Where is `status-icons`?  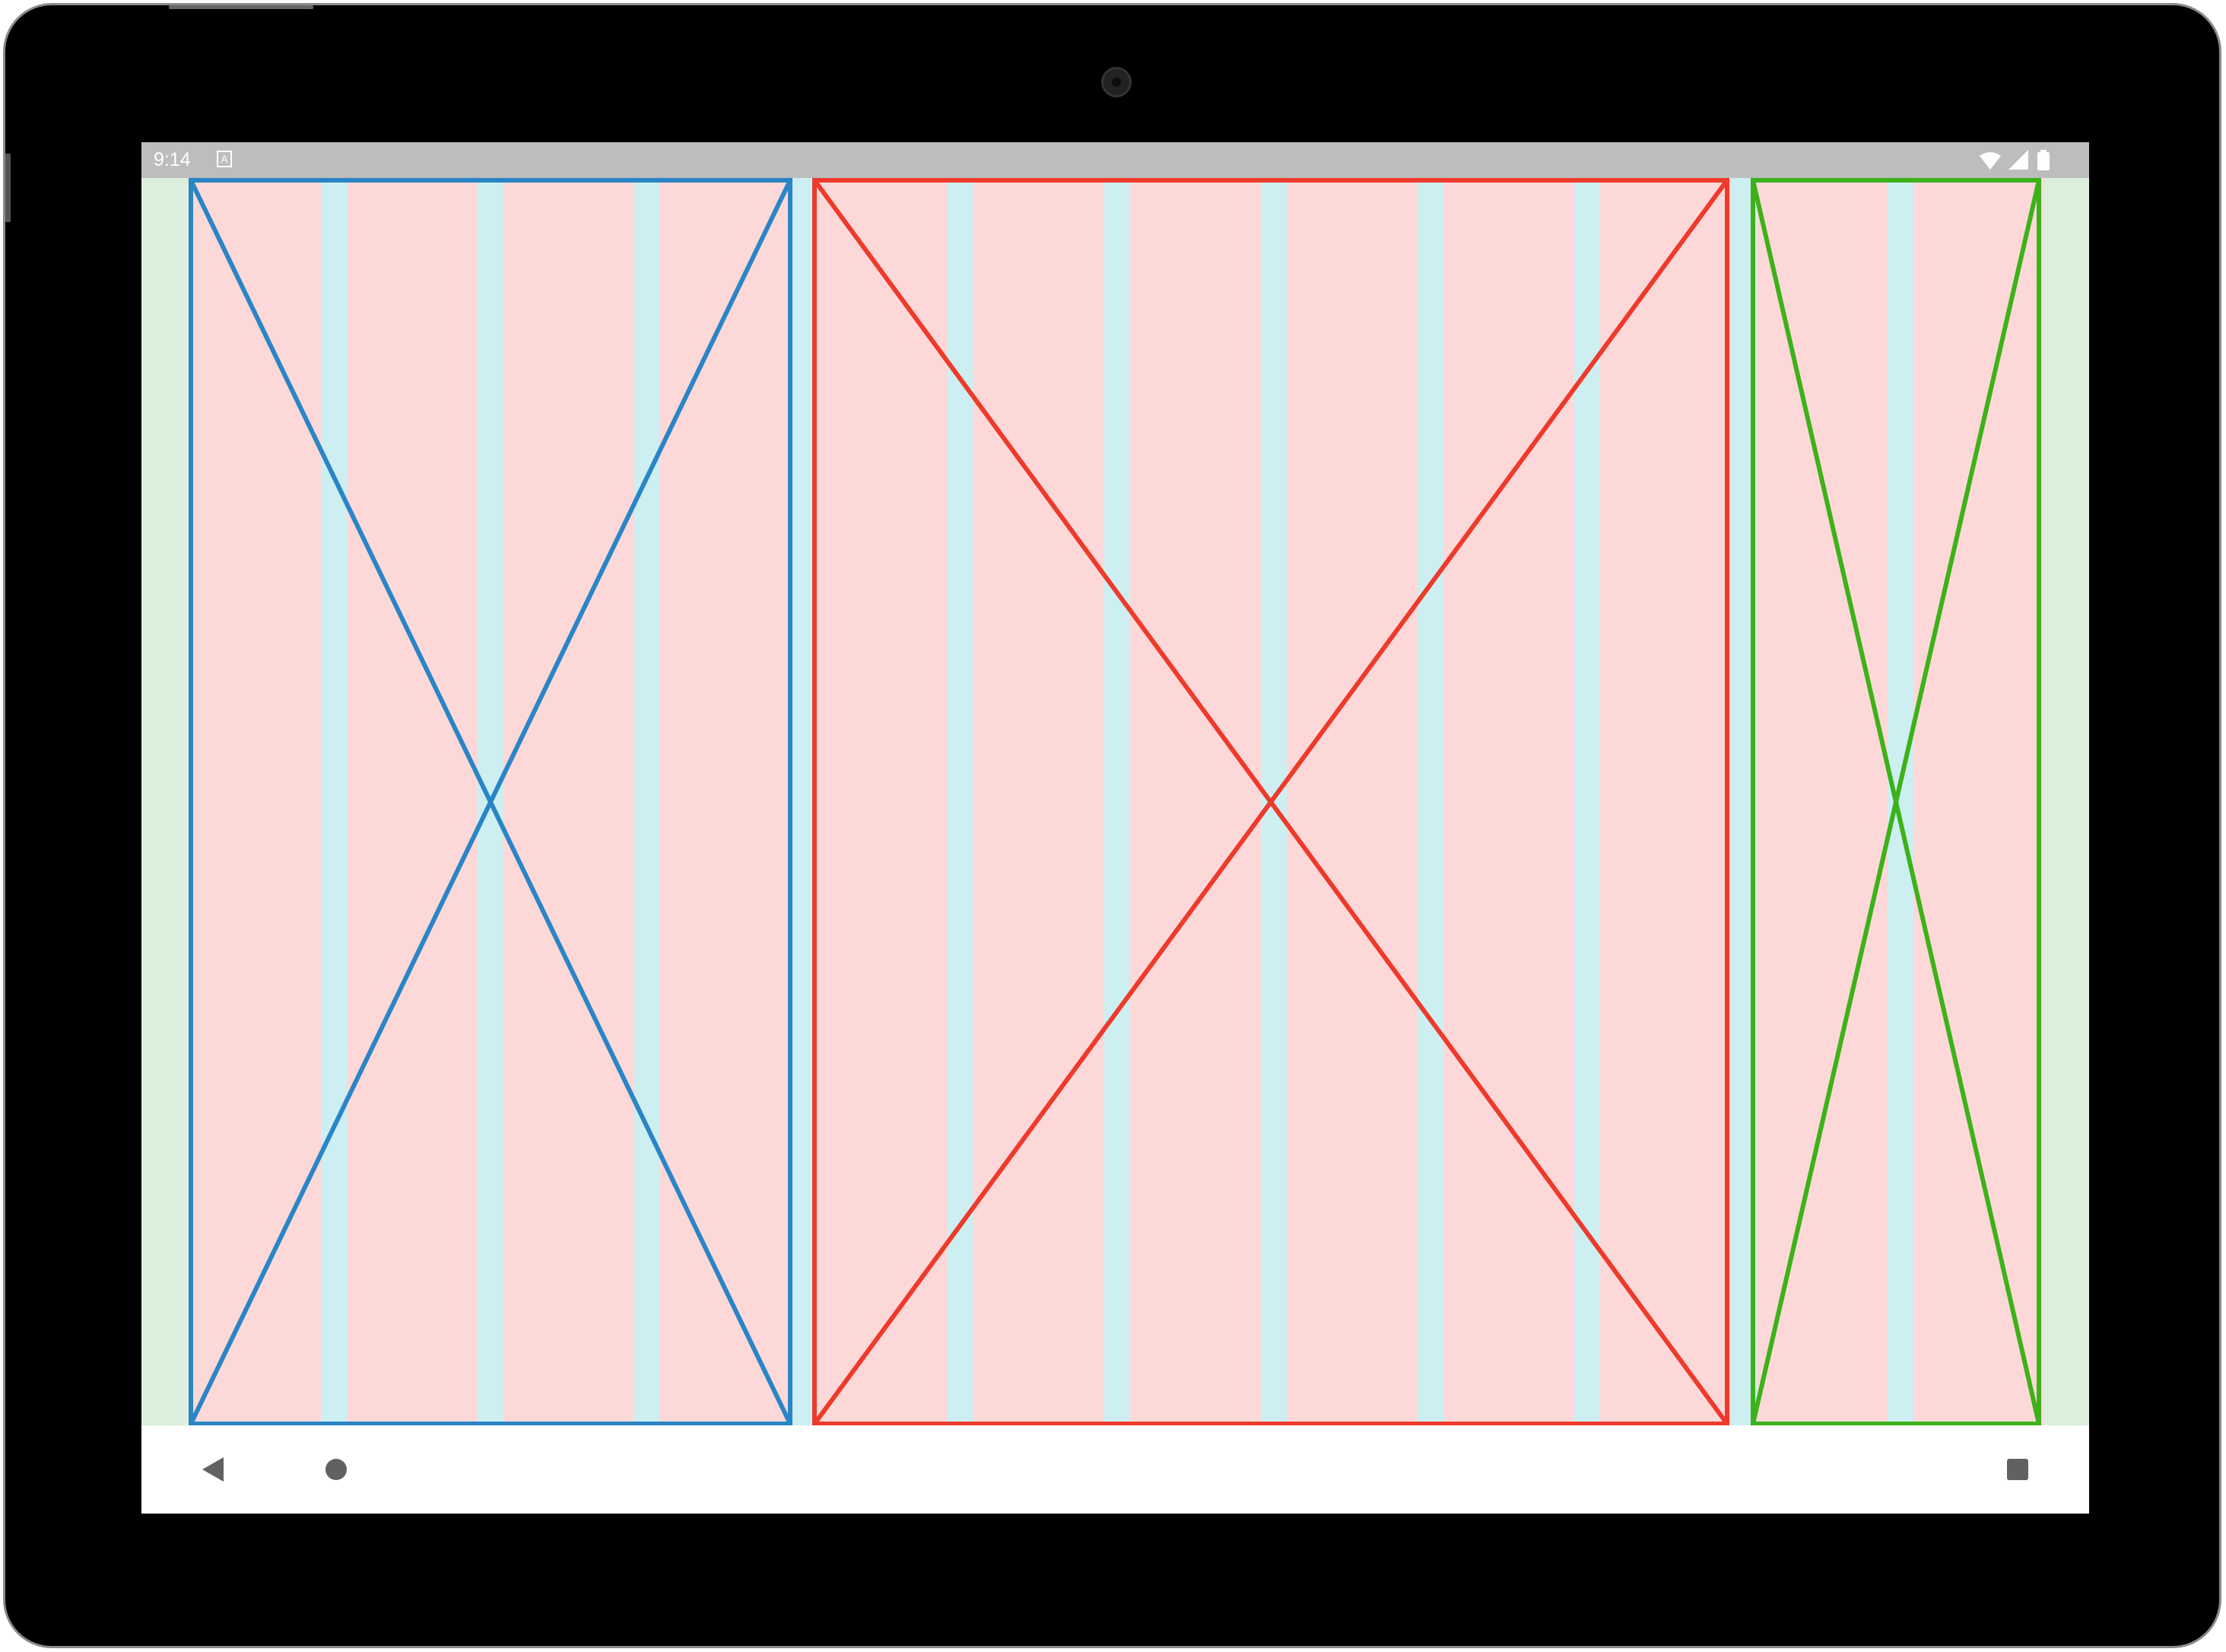 status-icons is located at coordinates (2015, 160).